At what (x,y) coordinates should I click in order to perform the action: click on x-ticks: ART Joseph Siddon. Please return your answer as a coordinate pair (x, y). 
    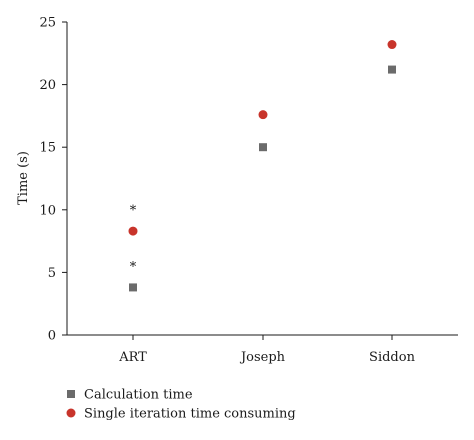
    Looking at the image, I should click on (267, 350).